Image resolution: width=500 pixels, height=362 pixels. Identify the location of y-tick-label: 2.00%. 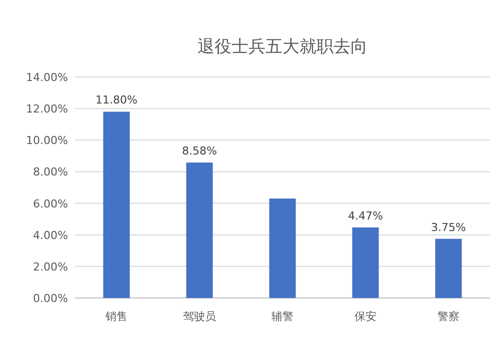
(50, 267).